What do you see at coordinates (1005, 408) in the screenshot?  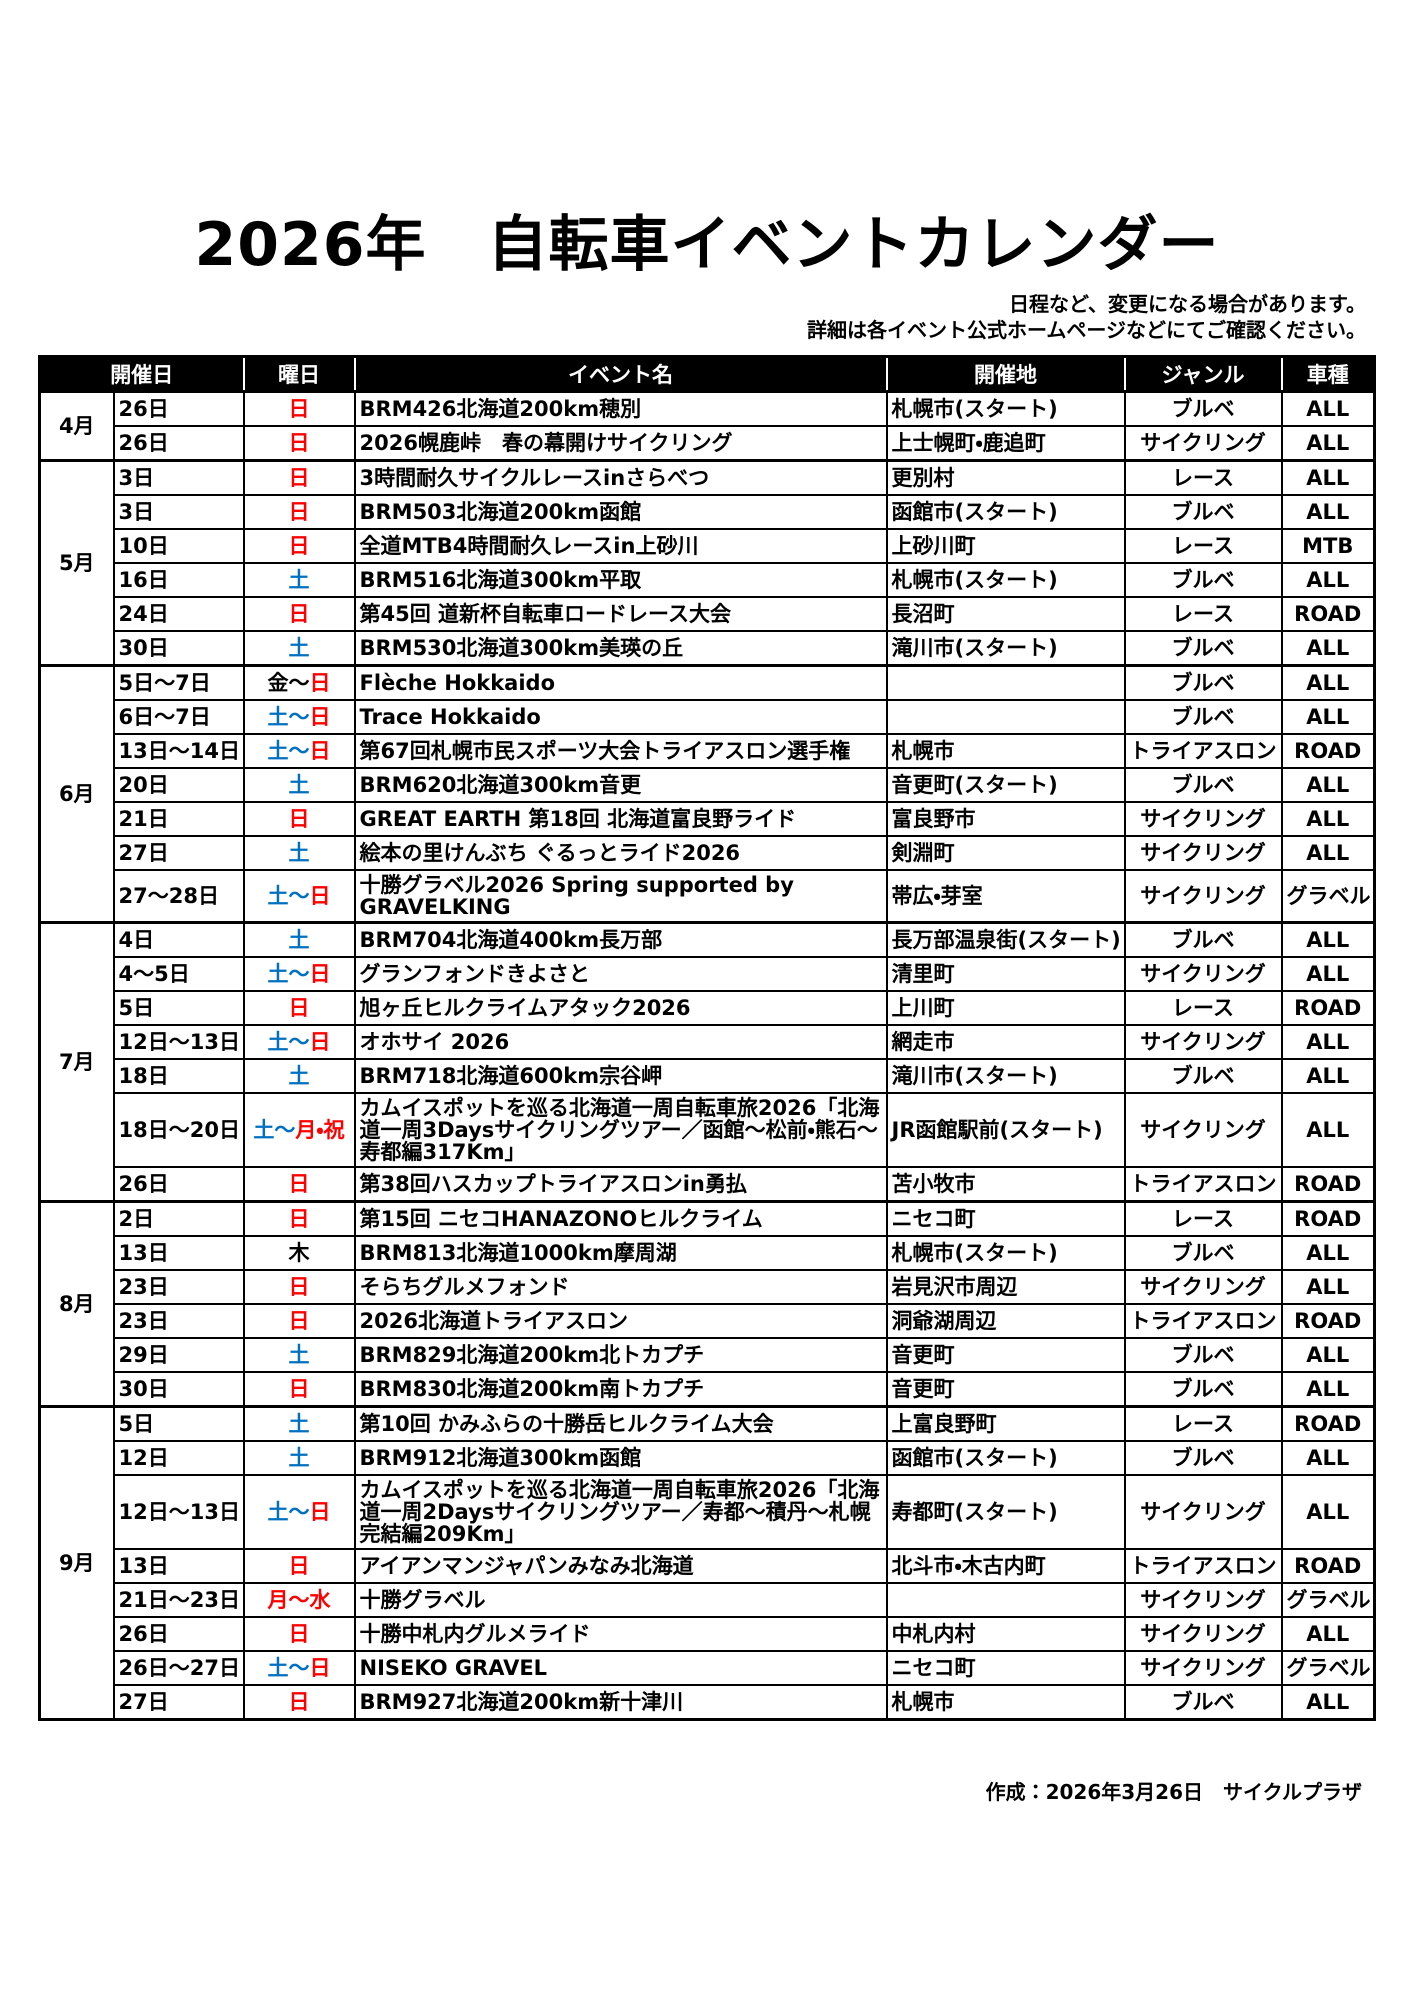 I see `venue-cell: 札幌市(スタート)` at bounding box center [1005, 408].